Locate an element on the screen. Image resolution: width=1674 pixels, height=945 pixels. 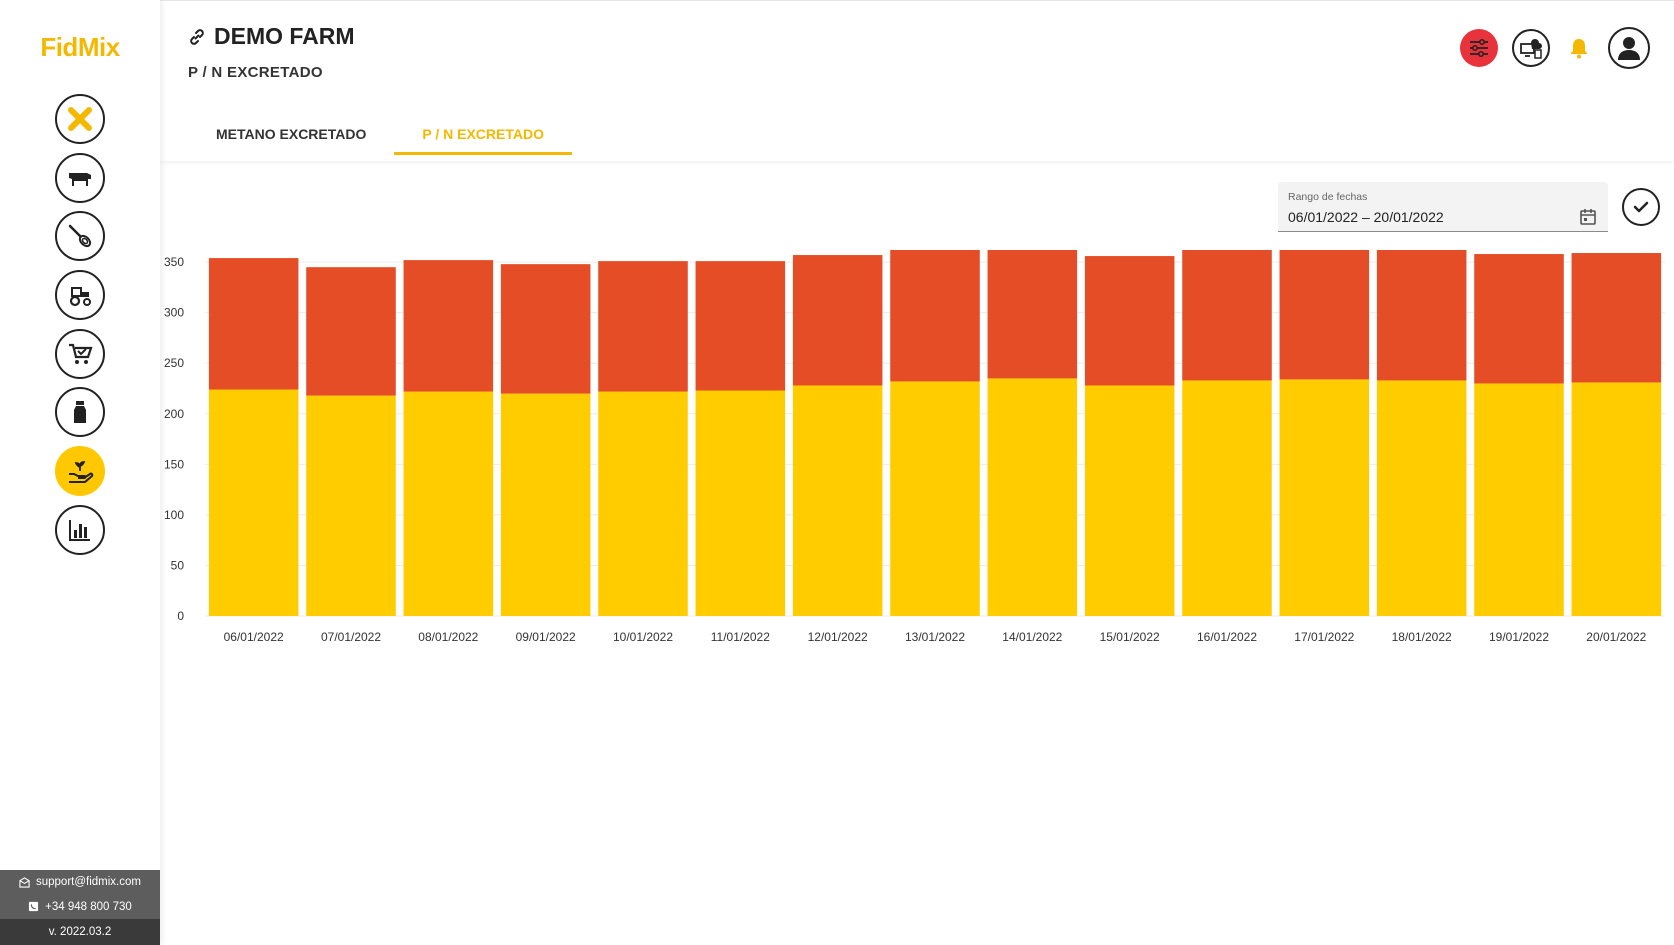
sidebar: FidMix is located at coordinates (80, 472).